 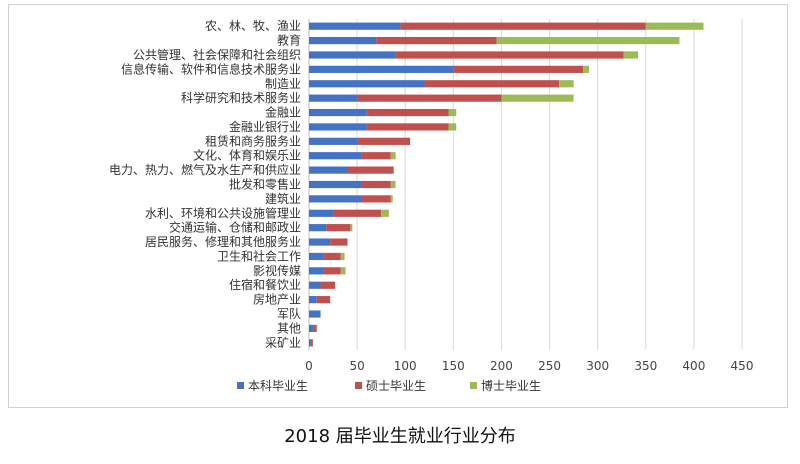 I want to click on legend-label: 硕士毕业生, so click(x=396, y=386).